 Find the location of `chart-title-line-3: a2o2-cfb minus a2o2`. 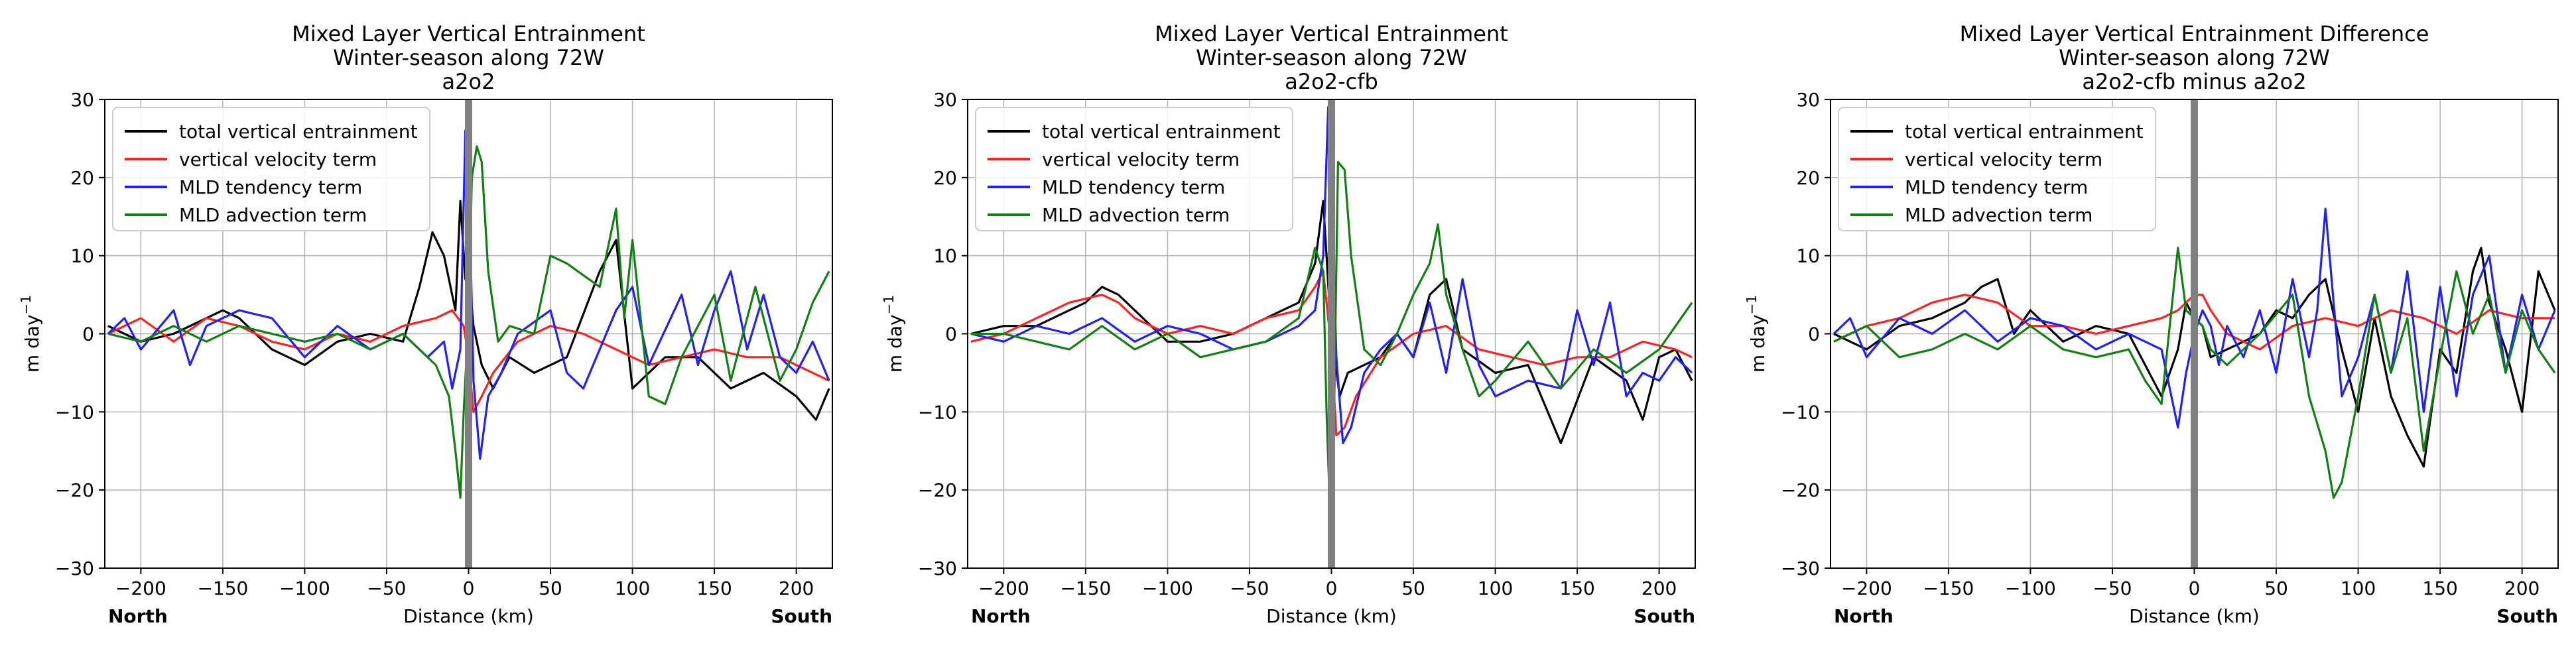

chart-title-line-3: a2o2-cfb minus a2o2 is located at coordinates (2194, 82).